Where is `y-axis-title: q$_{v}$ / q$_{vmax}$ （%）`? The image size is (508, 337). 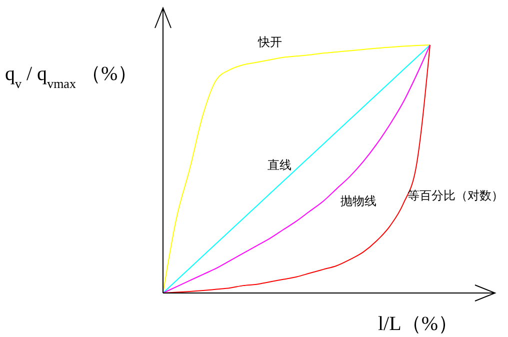
y-axis-title: q$_{v}$ / q$_{vmax}$ （%） is located at coordinates (71, 76).